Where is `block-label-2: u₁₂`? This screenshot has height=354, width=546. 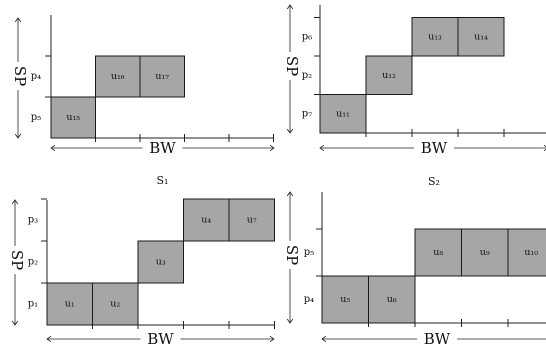
block-label-2: u₁₂ is located at coordinates (389, 75).